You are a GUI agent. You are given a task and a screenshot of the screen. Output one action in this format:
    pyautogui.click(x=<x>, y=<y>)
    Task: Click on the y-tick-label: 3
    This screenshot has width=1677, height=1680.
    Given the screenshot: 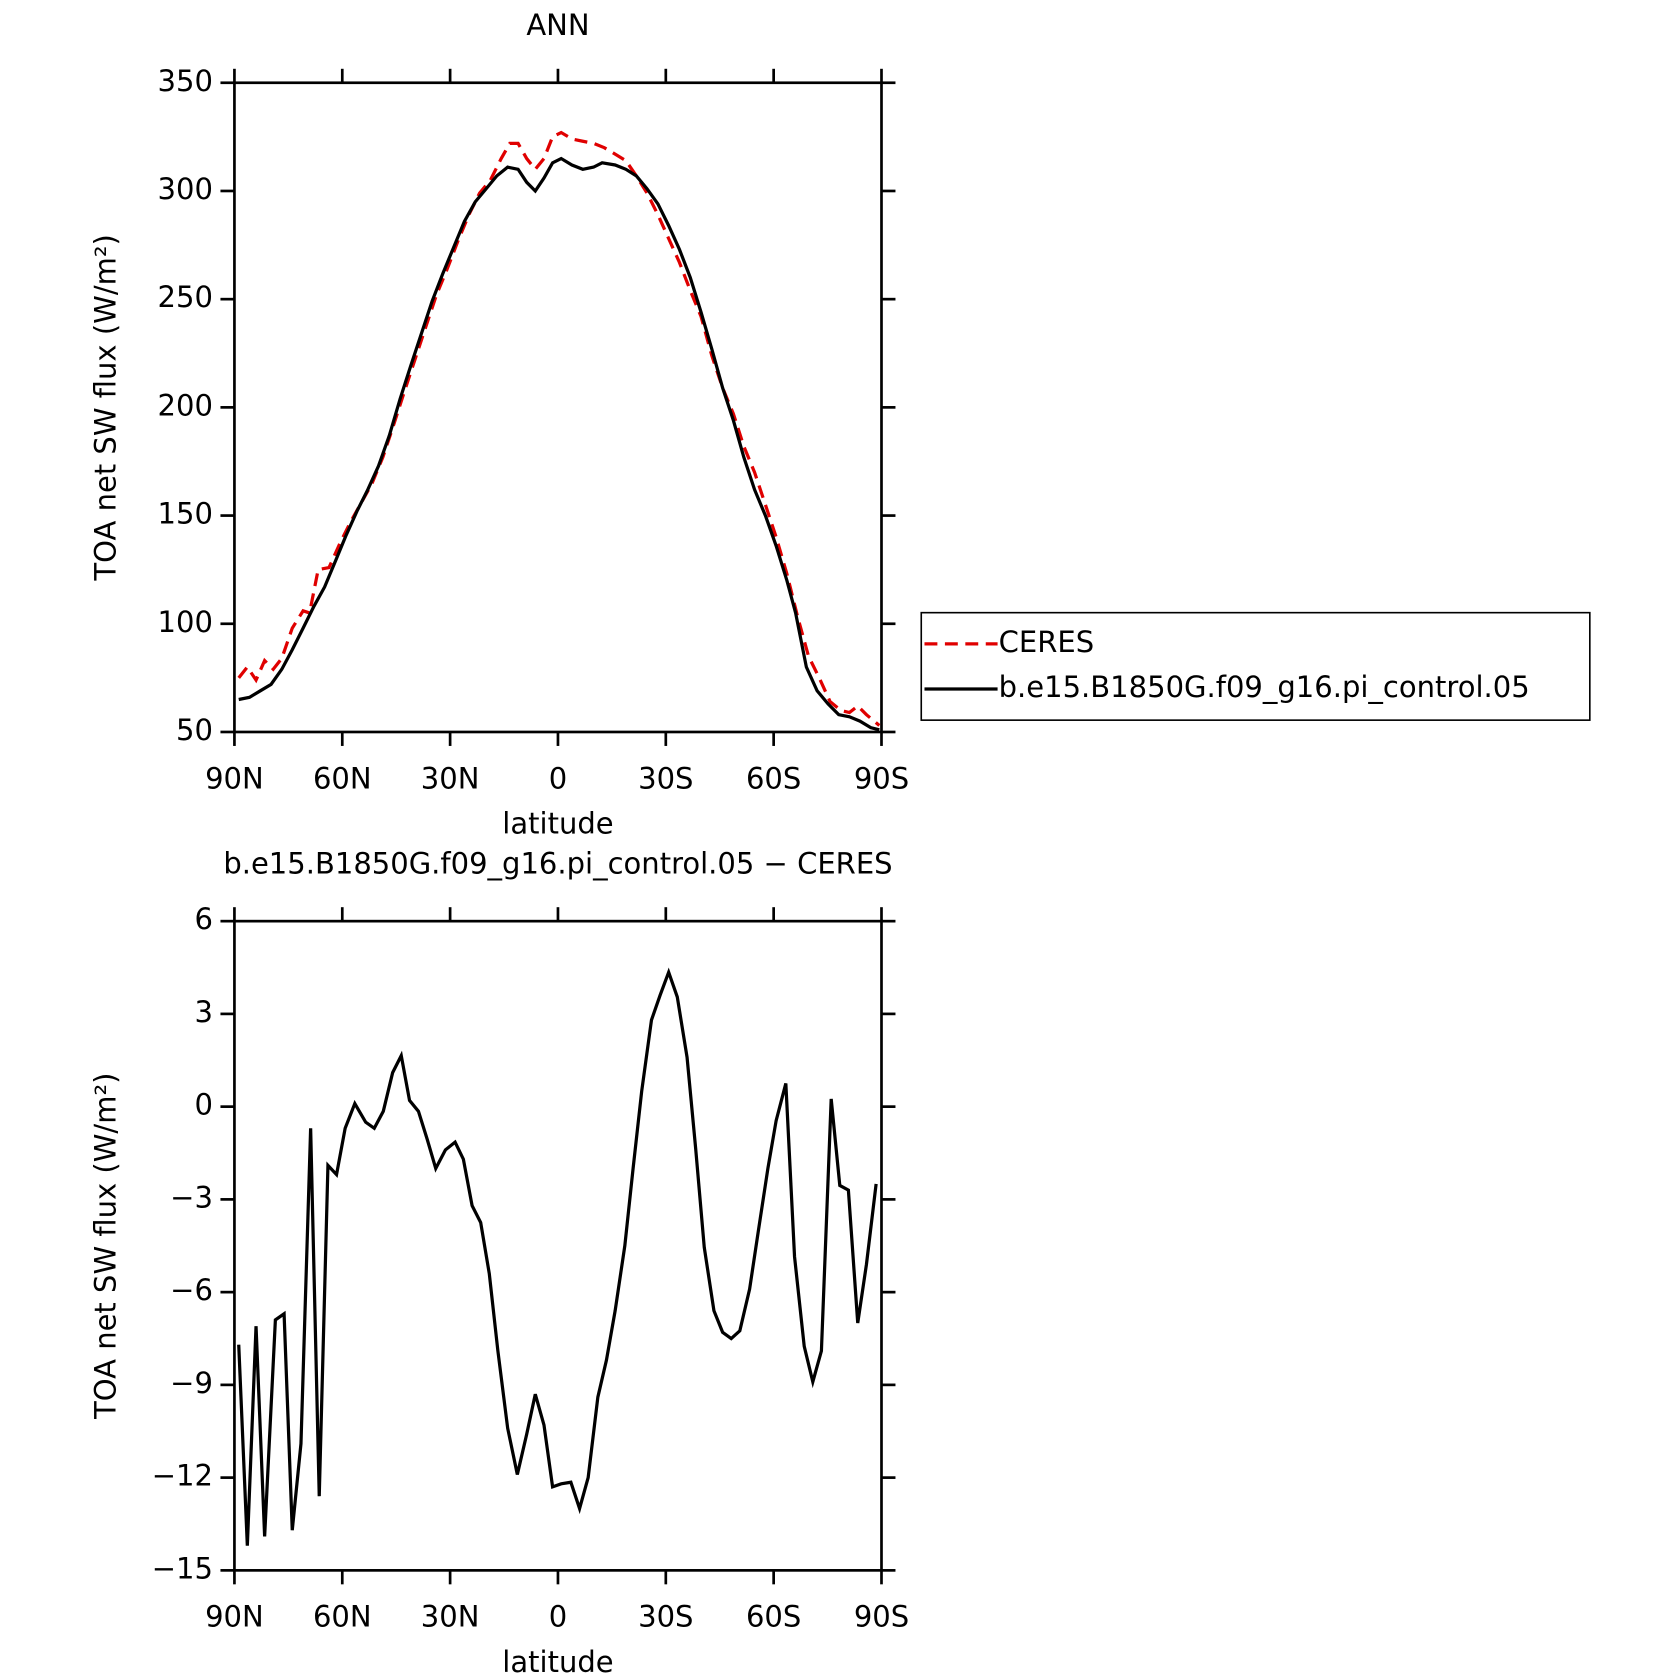 What is the action you would take?
    pyautogui.click(x=203, y=1012)
    